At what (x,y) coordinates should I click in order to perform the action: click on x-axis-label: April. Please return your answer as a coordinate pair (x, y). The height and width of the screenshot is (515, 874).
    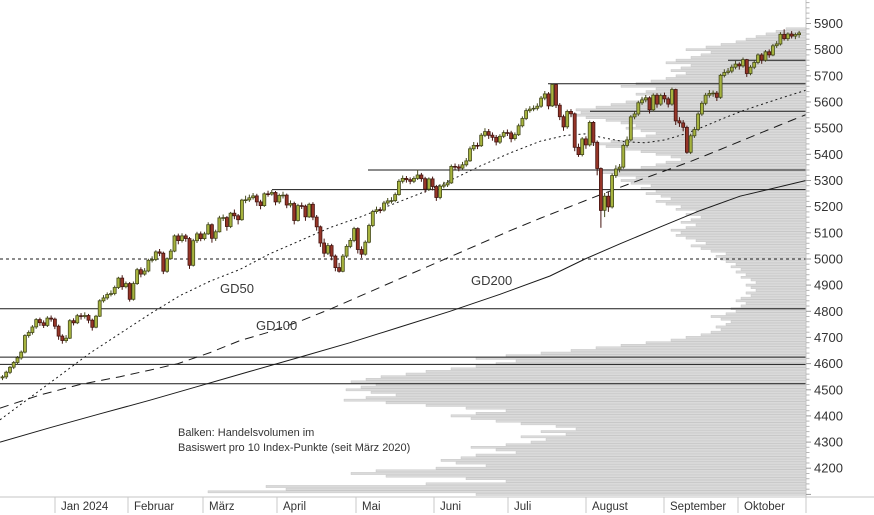
    Looking at the image, I should click on (294, 507).